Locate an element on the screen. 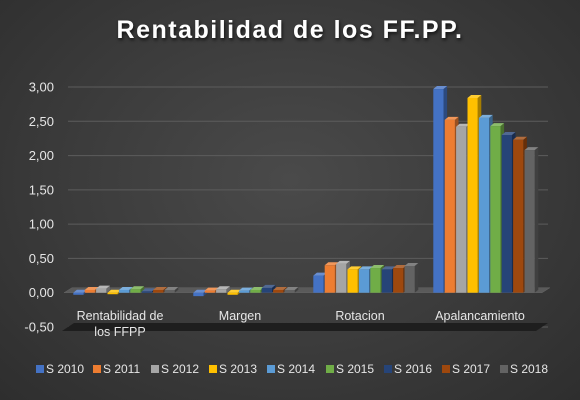 The height and width of the screenshot is (400, 580). y-tick-label: 0,50 is located at coordinates (41, 258).